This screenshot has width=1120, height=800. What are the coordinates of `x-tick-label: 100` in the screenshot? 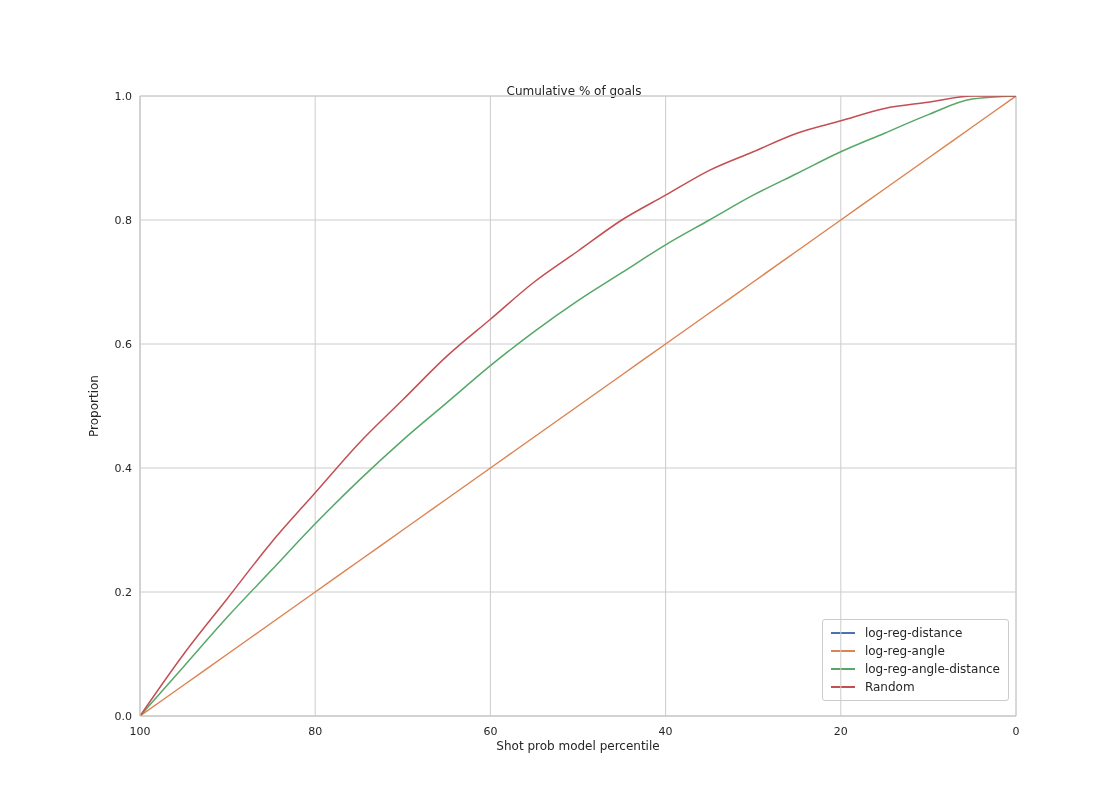 It's located at (140, 731).